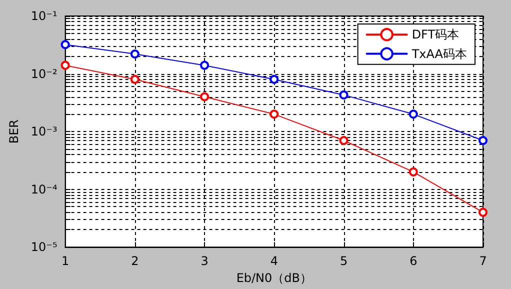  Describe the element at coordinates (44, 131) in the screenshot. I see `y-tick-label: 10⁻³` at that location.